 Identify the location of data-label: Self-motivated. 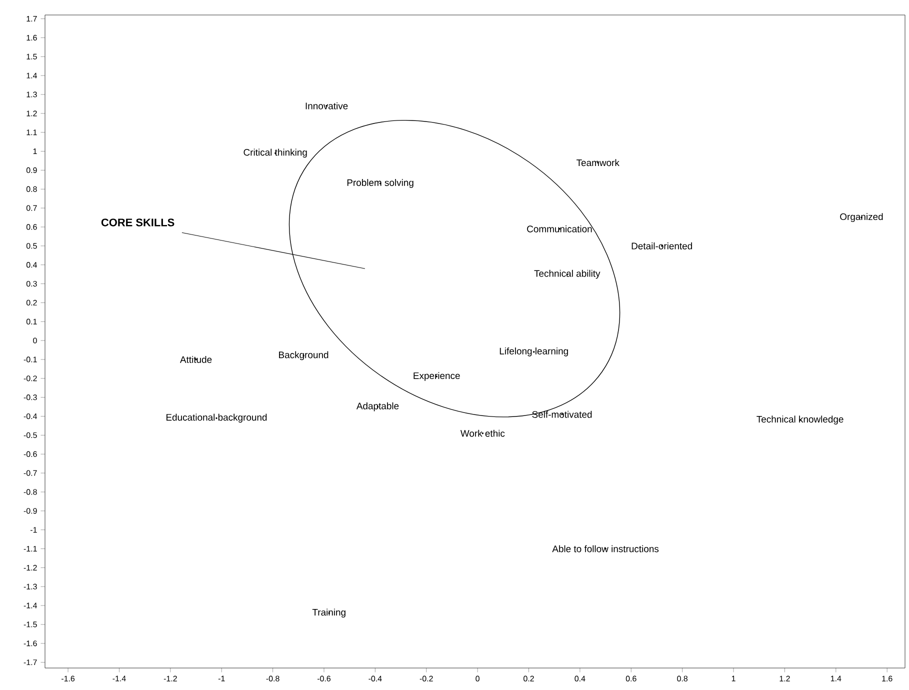
(562, 414).